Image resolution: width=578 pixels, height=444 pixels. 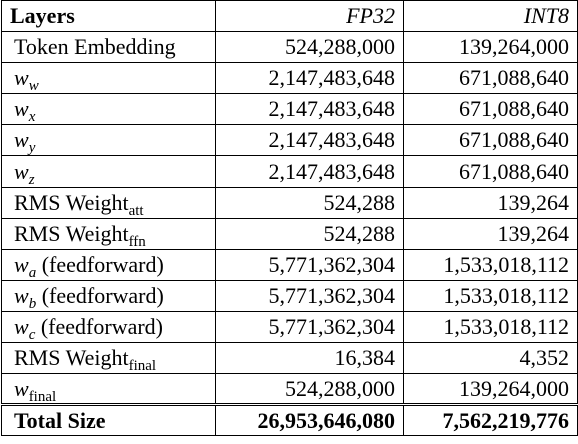 What do you see at coordinates (108, 109) in the screenshot?
I see `row-label: wx` at bounding box center [108, 109].